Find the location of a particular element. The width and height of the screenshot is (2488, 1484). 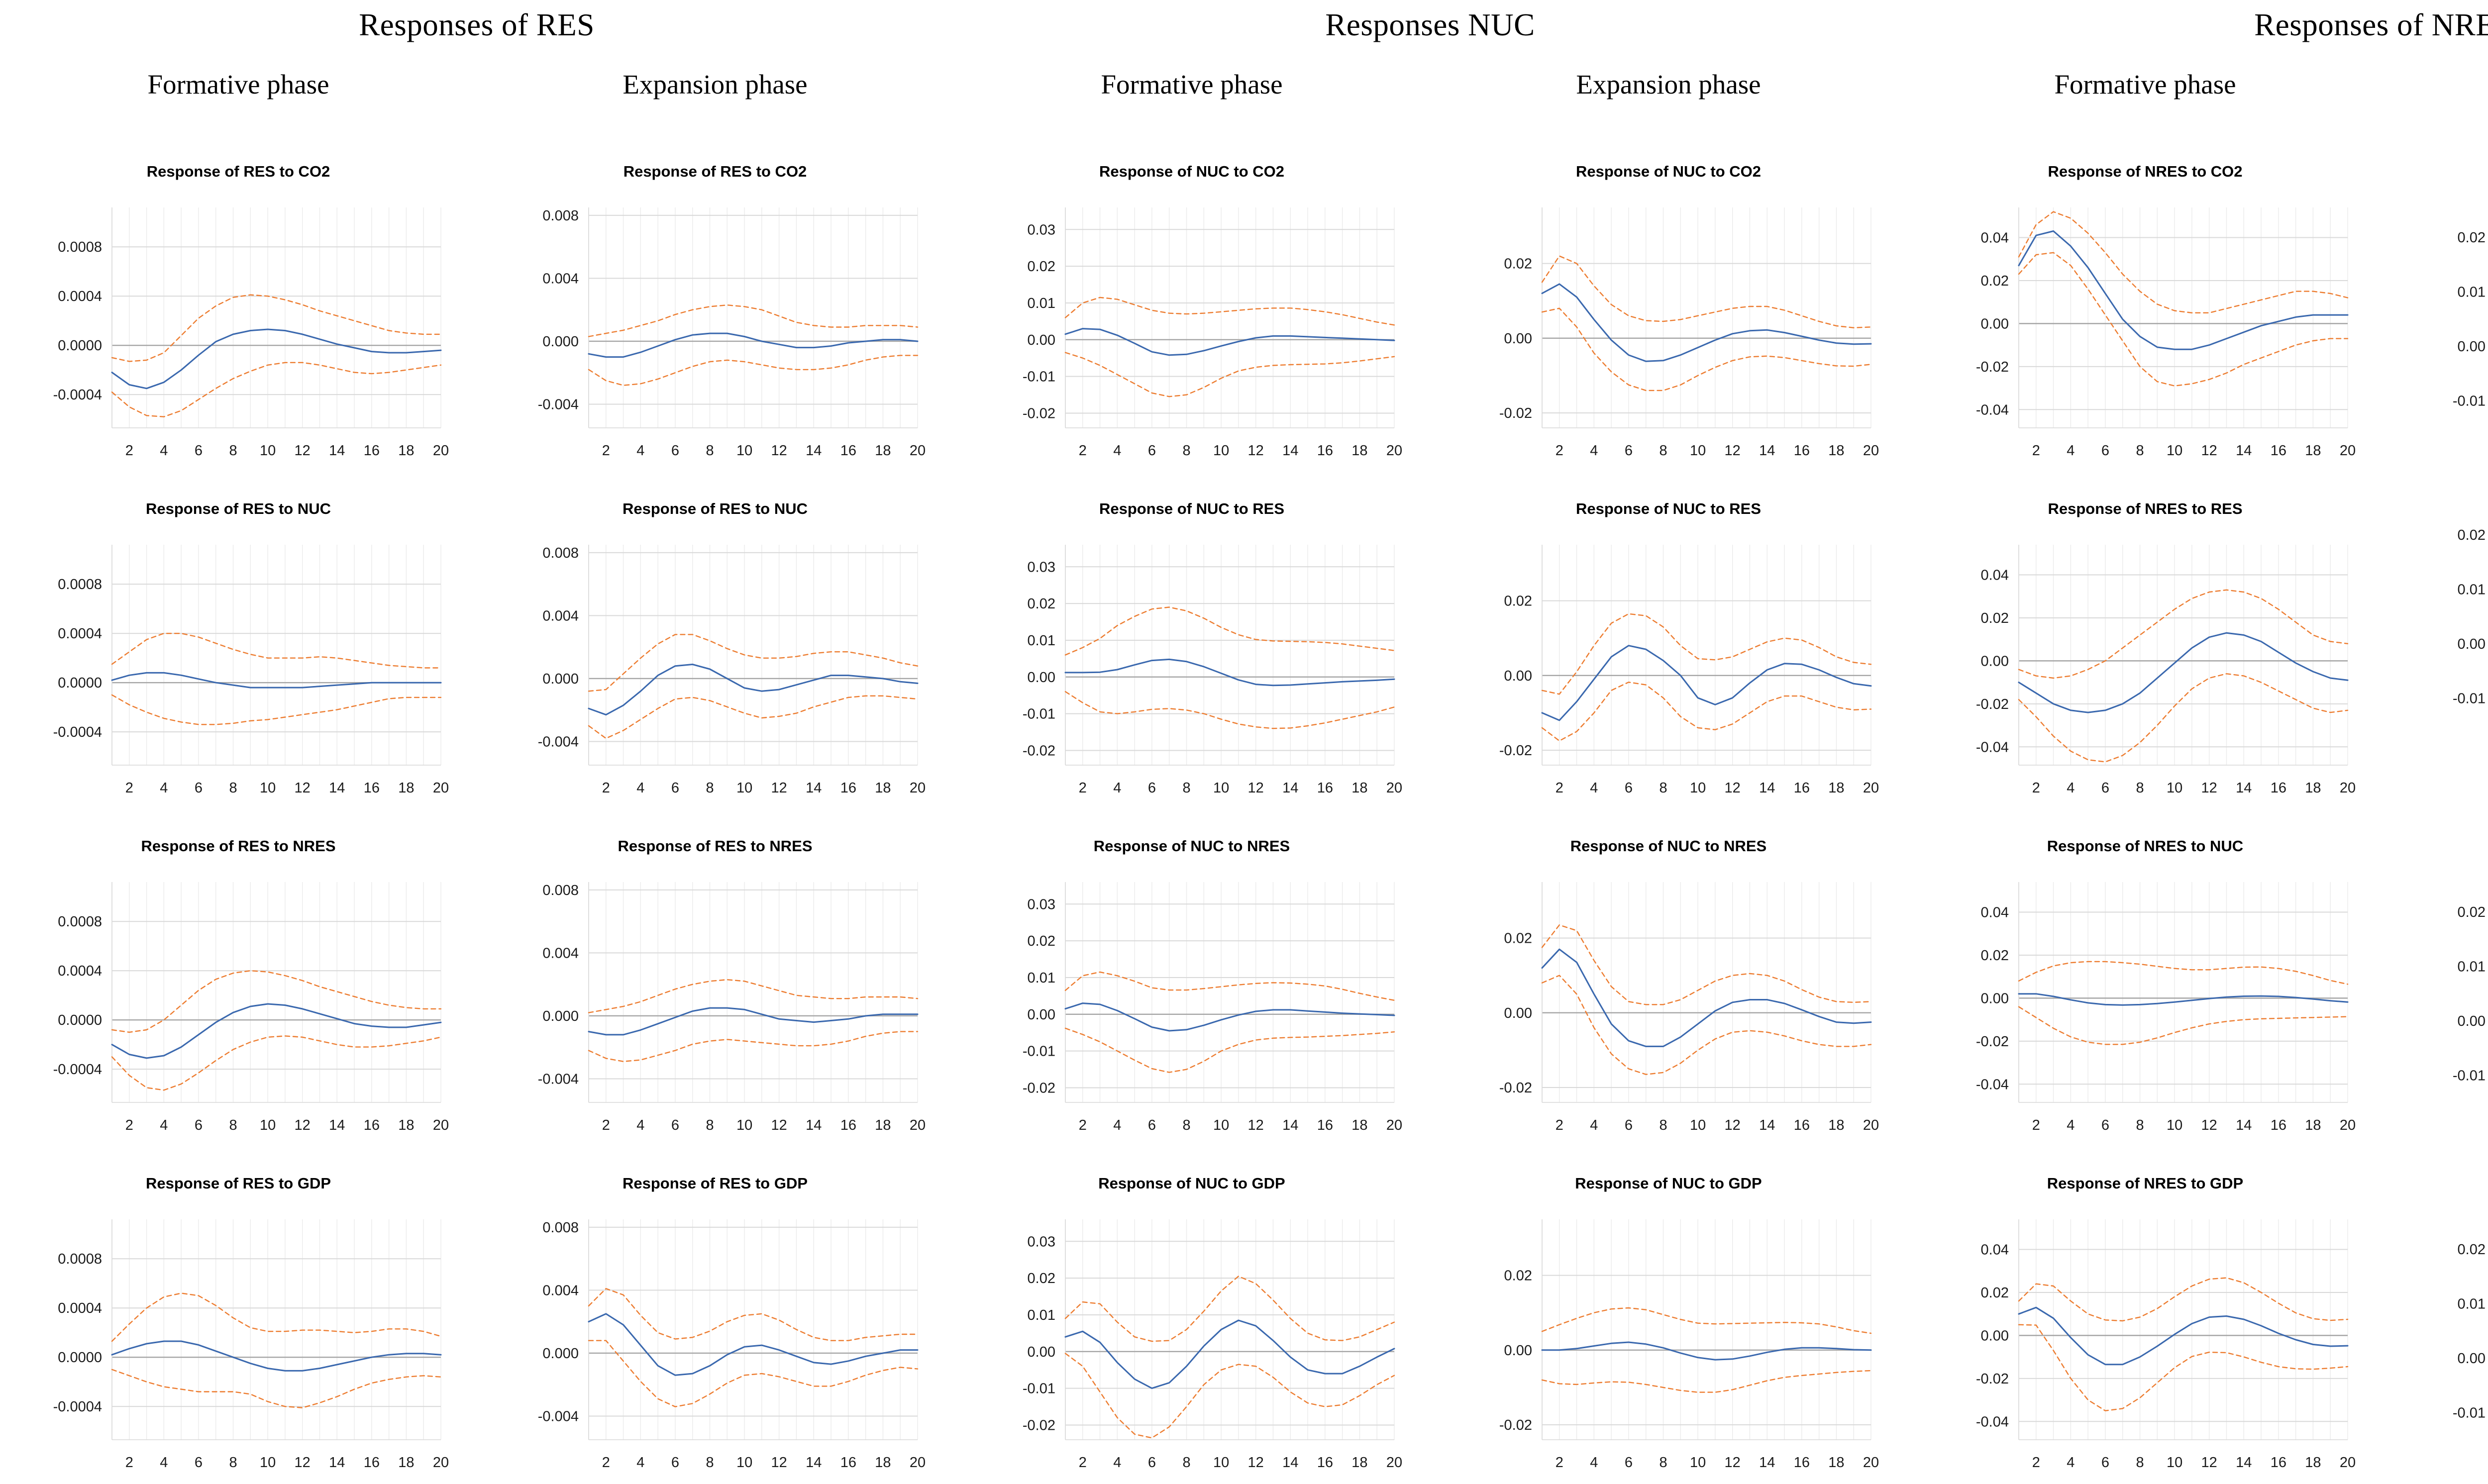

chart-title: Response of NUC to GDP is located at coordinates (1668, 1183).